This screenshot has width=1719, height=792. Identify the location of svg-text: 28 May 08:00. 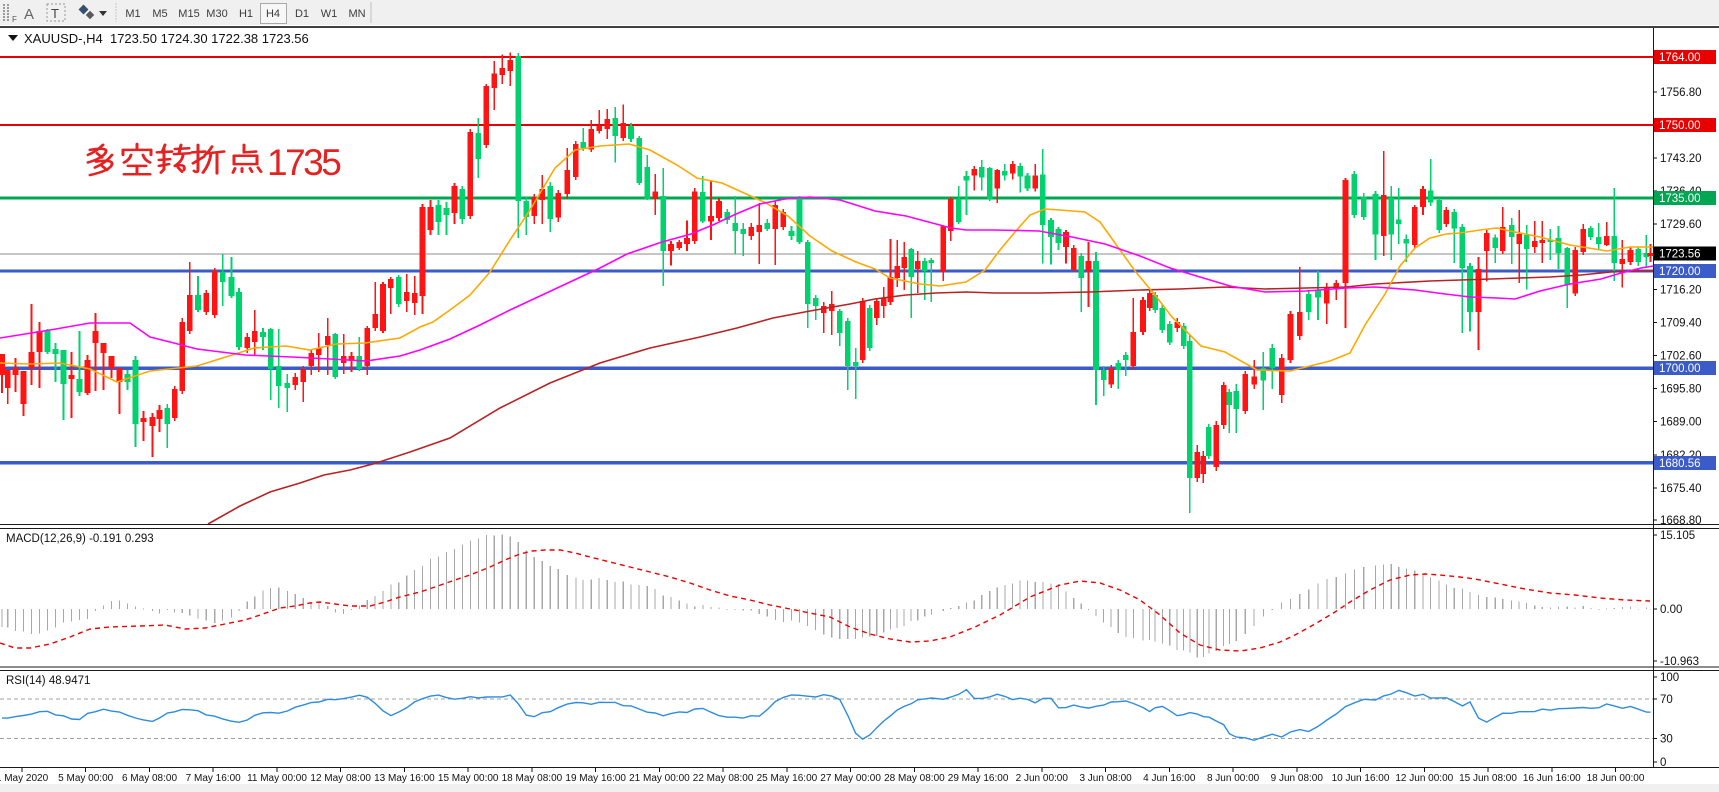
(914, 778).